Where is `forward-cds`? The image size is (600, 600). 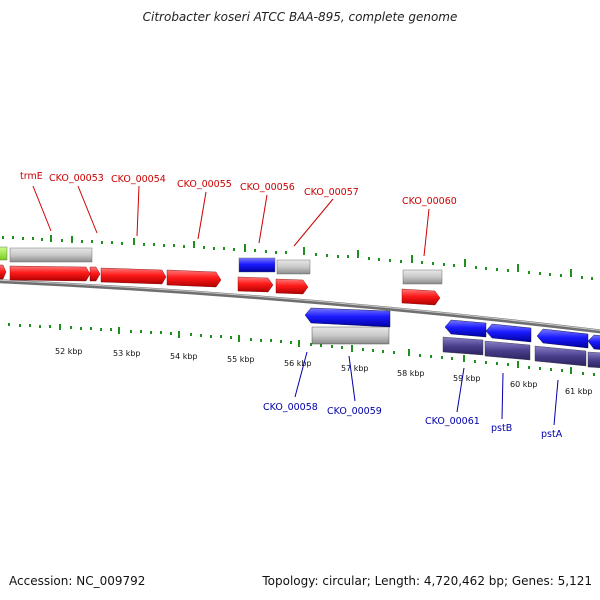 forward-cds is located at coordinates (220, 285).